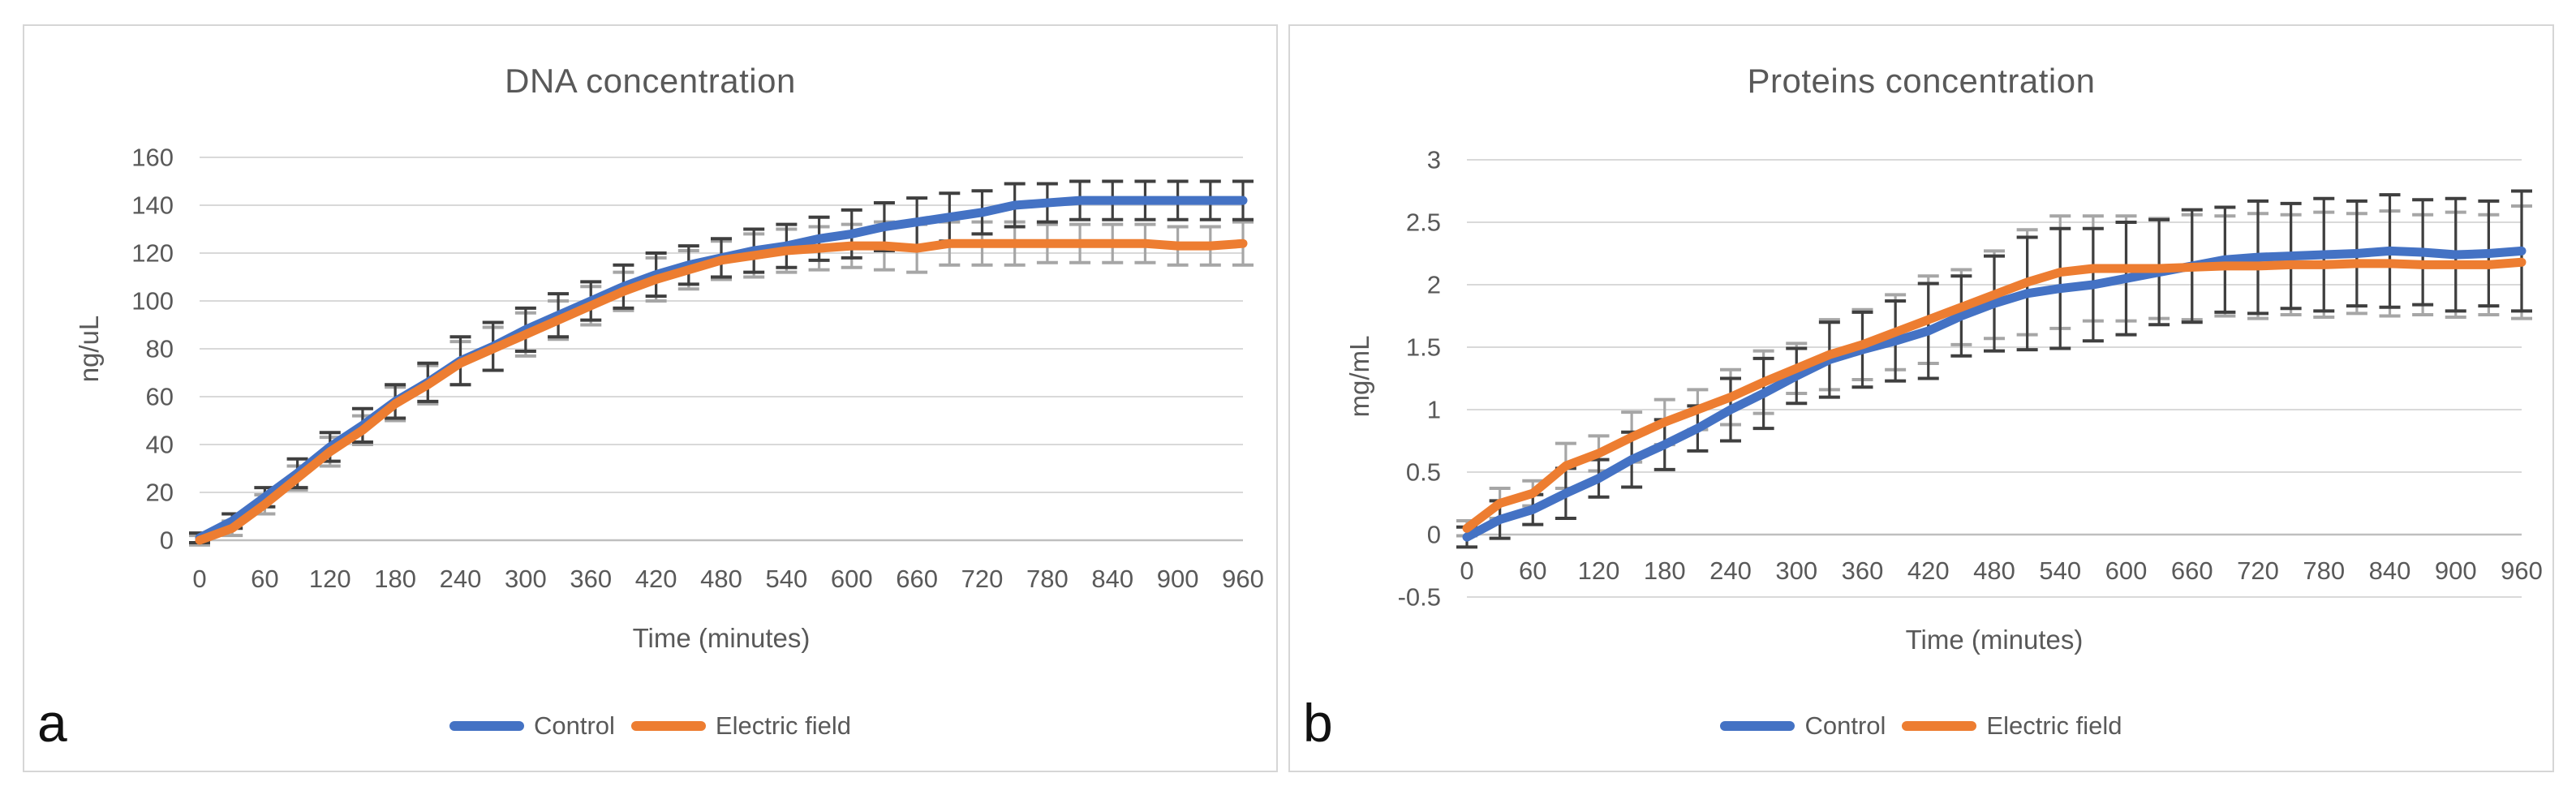 This screenshot has width=2576, height=799. What do you see at coordinates (89, 349) in the screenshot?
I see `y-axis-title-dna: ng/uL` at bounding box center [89, 349].